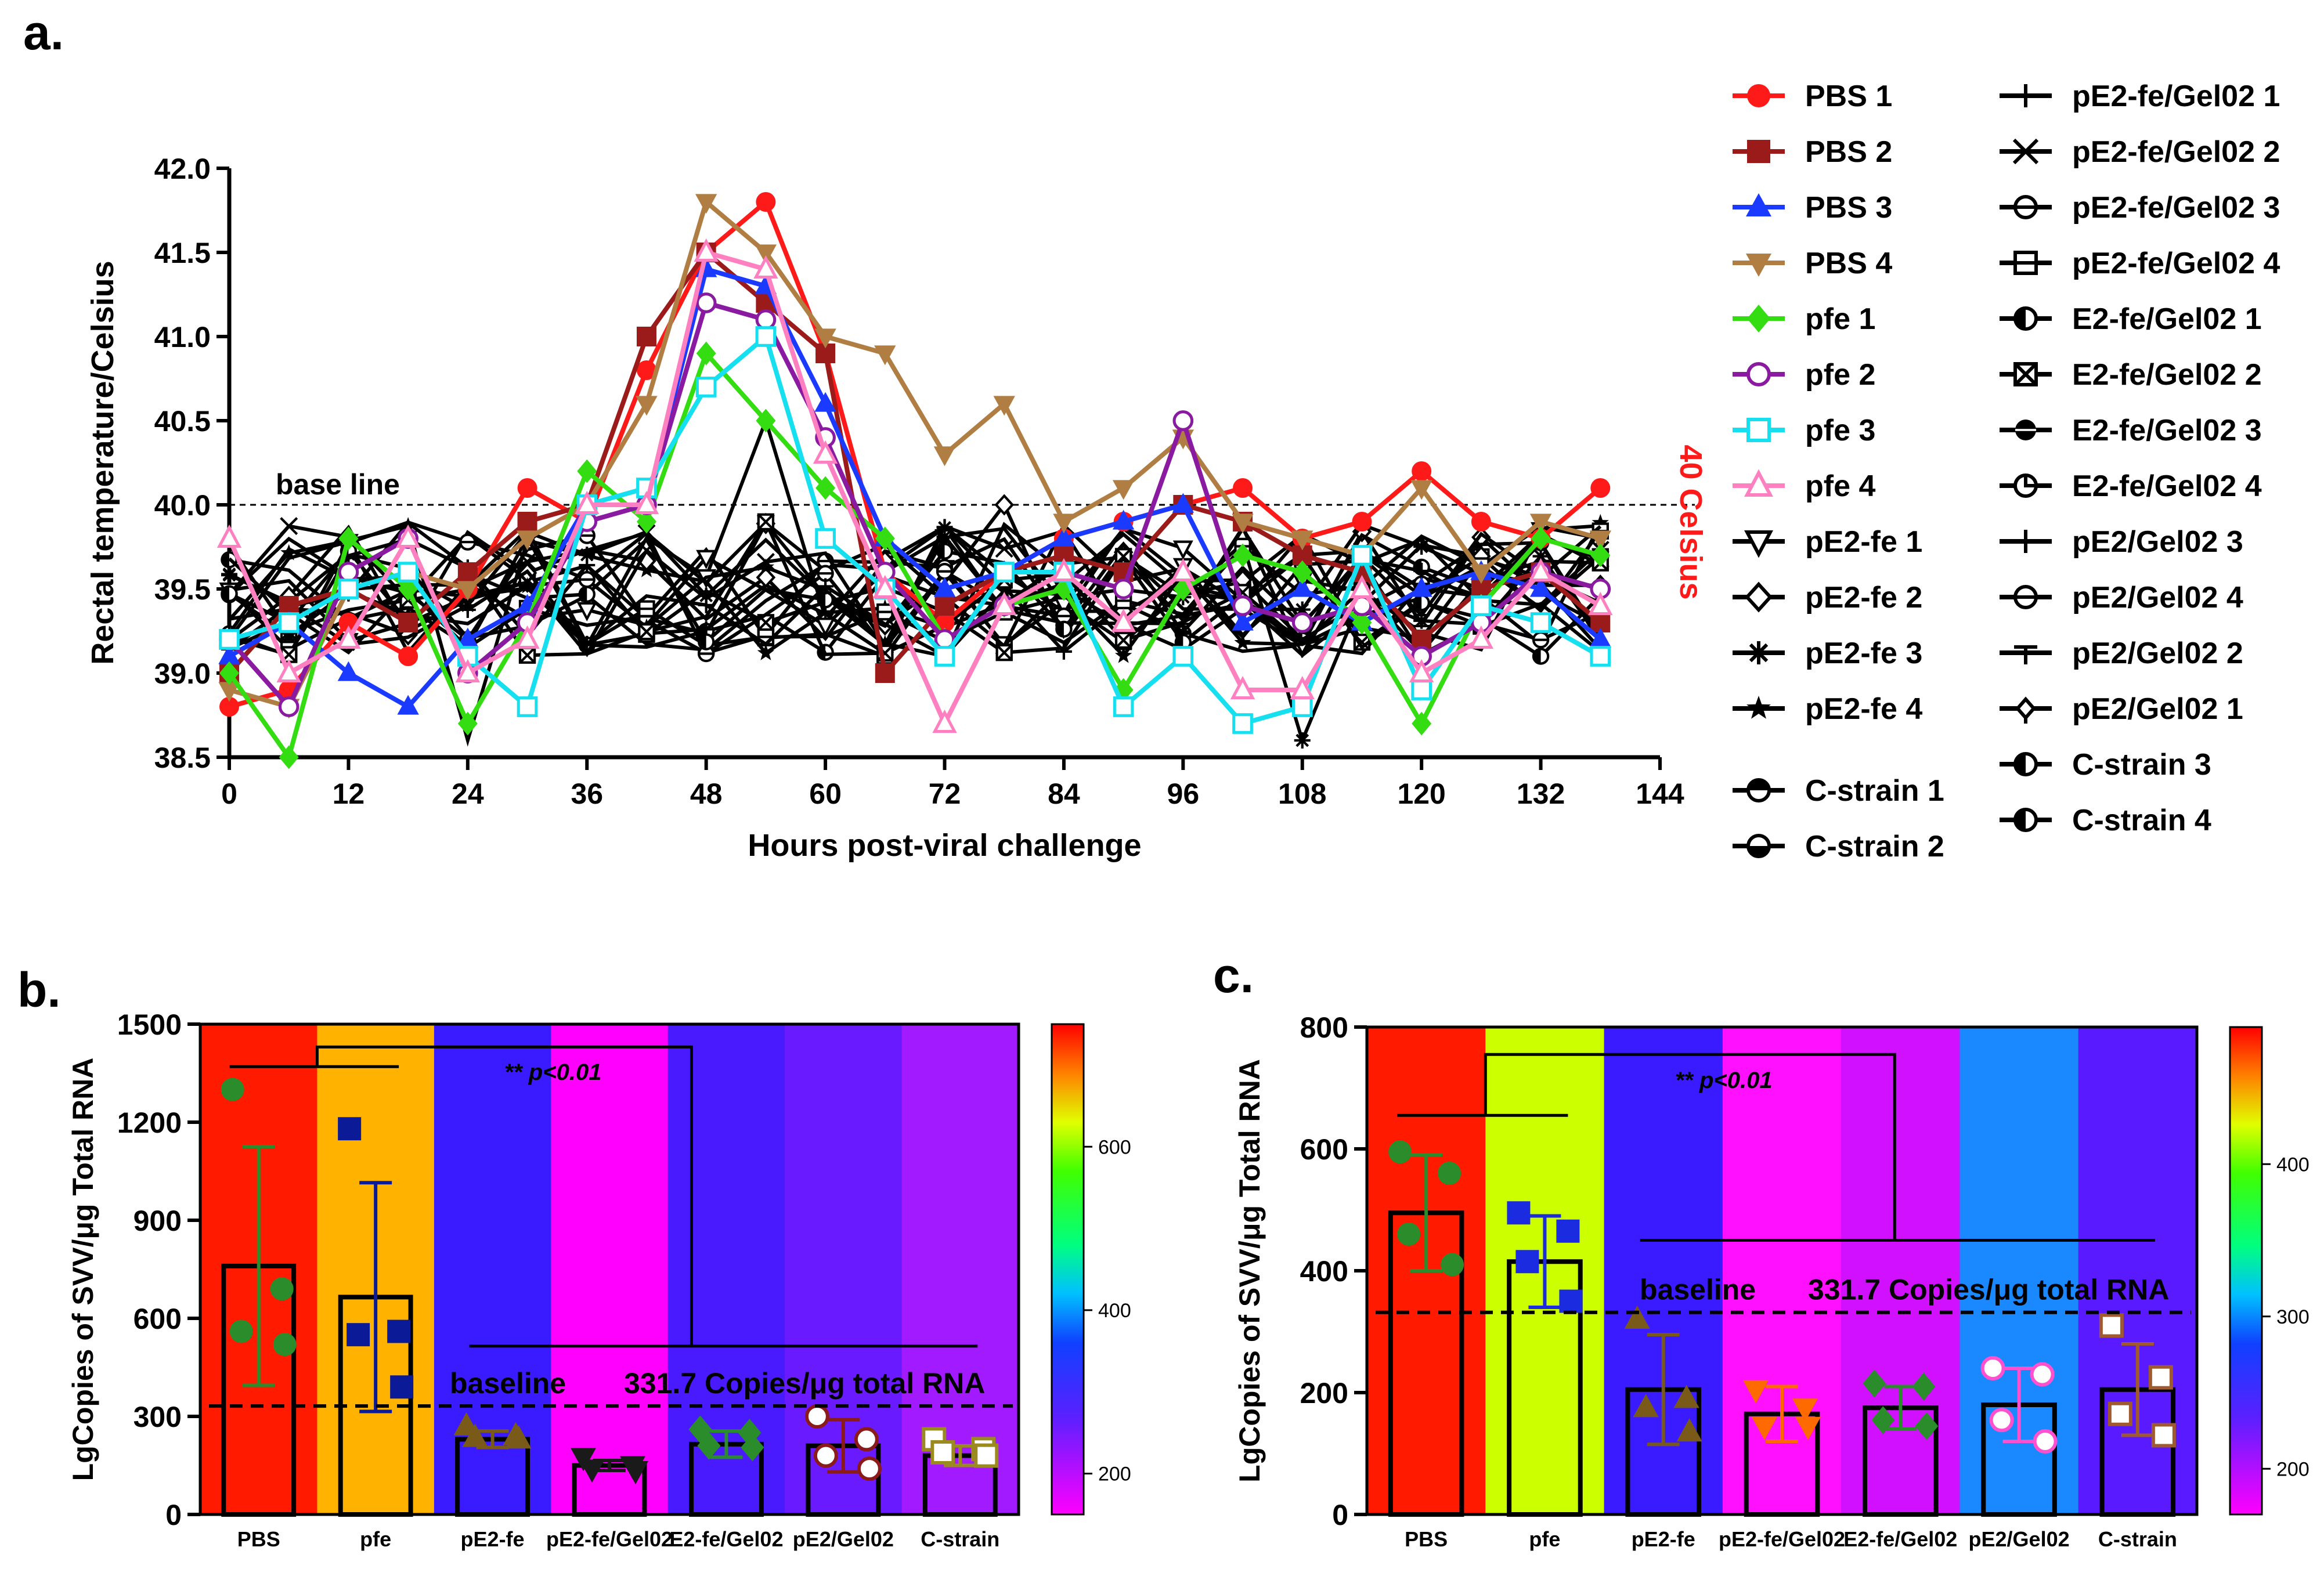 The width and height of the screenshot is (2324, 1569). What do you see at coordinates (182, 589) in the screenshot?
I see `y-tick-label: 39.5` at bounding box center [182, 589].